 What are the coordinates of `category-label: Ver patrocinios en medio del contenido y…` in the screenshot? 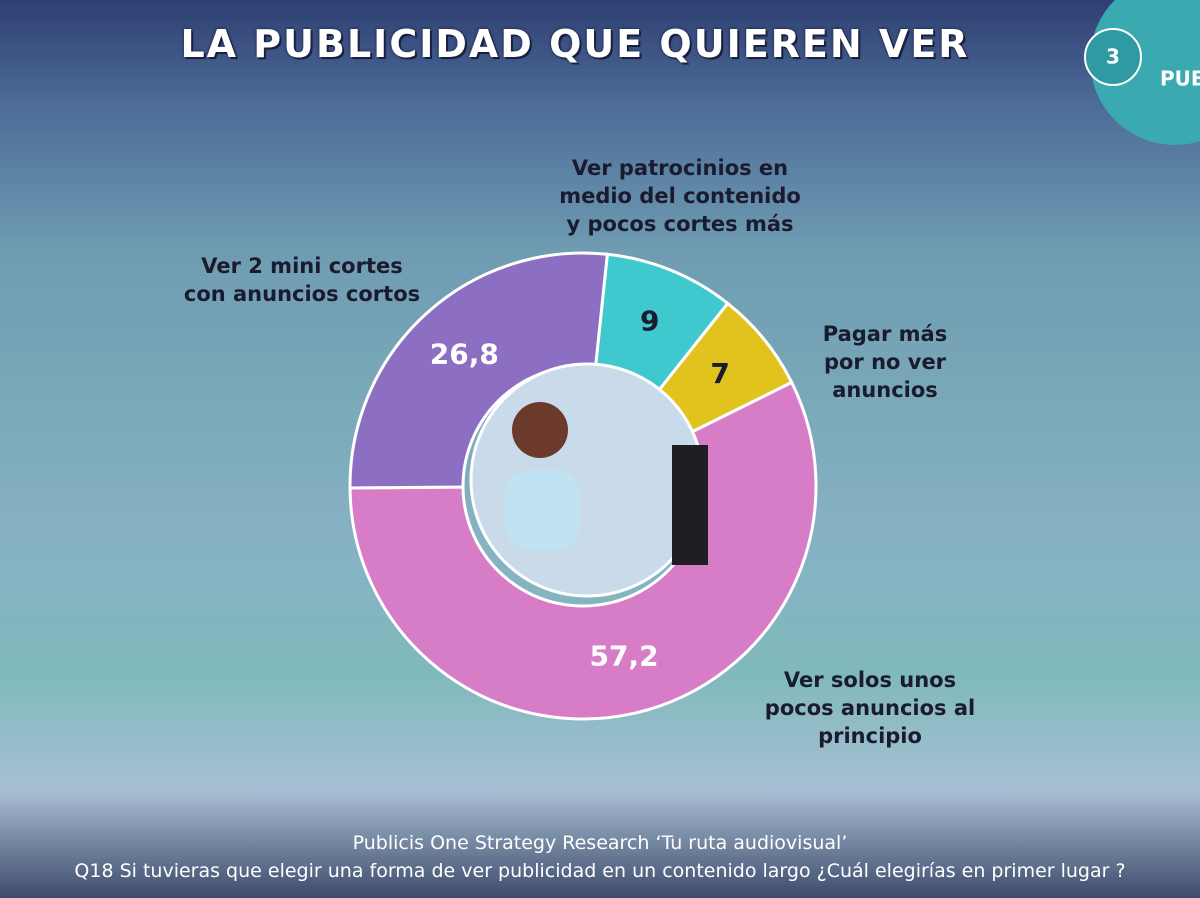 It's located at (680, 196).